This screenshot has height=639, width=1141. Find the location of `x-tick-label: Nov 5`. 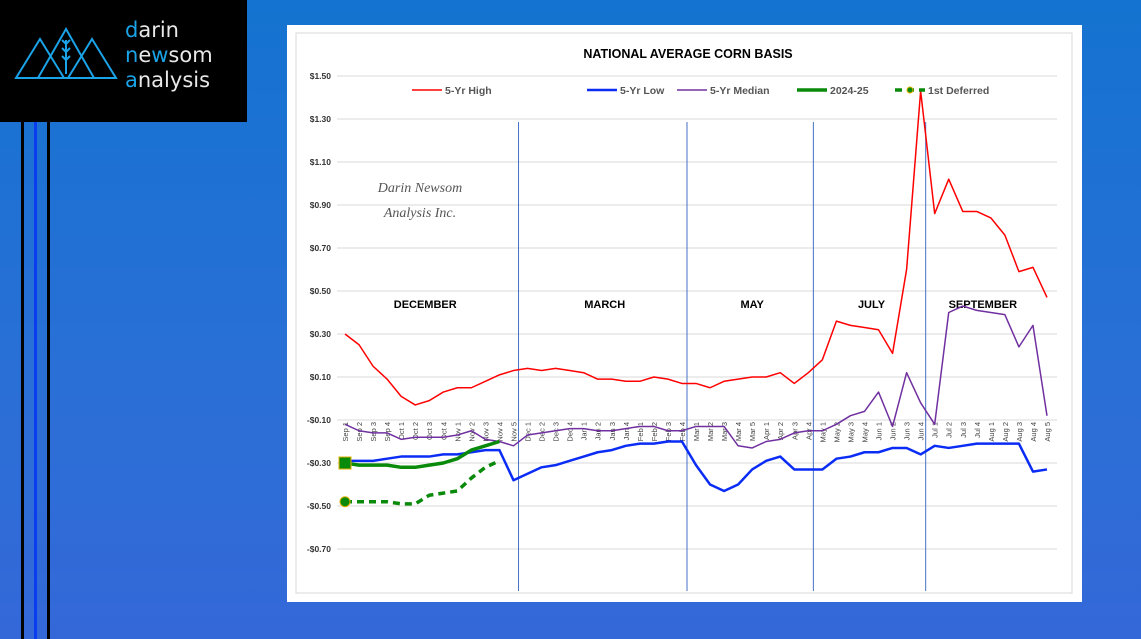

x-tick-label: Nov 5 is located at coordinates (513, 432).